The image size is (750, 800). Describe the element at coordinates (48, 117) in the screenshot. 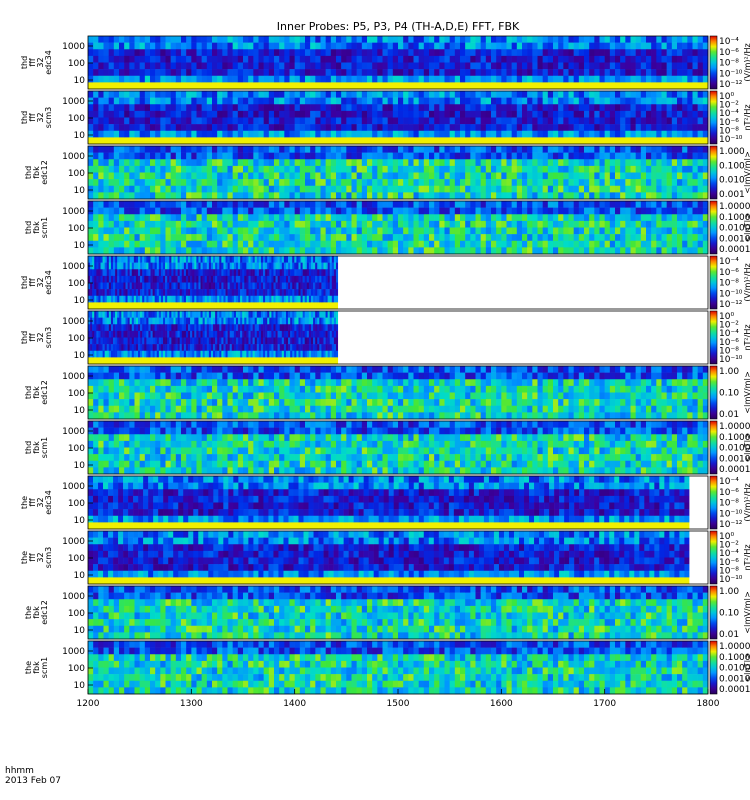

I see `panel-label-line: scm3` at that location.